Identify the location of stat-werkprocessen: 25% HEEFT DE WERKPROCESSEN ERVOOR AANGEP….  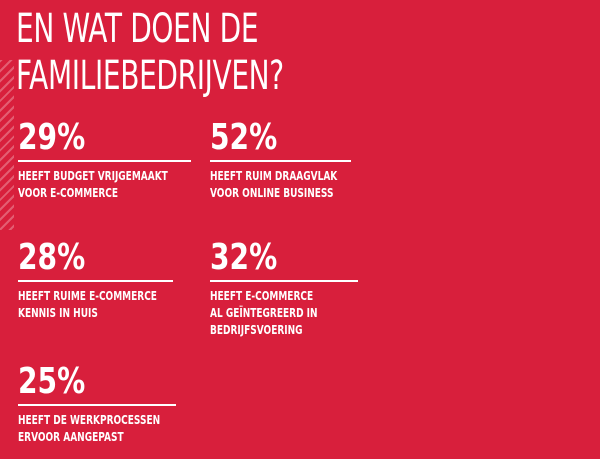
(148, 404).